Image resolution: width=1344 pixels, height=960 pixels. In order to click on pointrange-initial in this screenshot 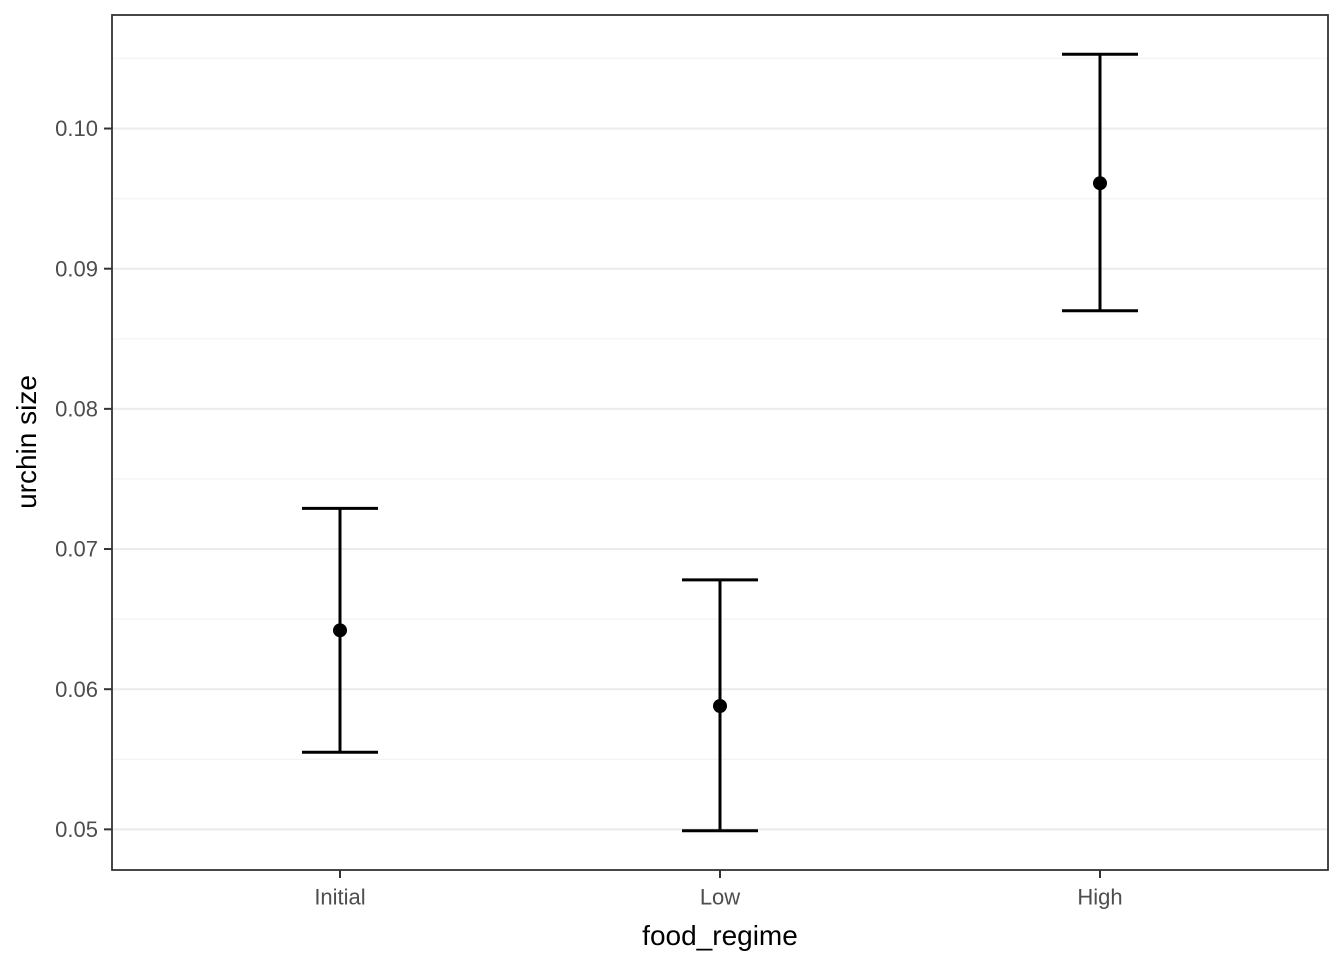, I will do `click(340, 630)`.